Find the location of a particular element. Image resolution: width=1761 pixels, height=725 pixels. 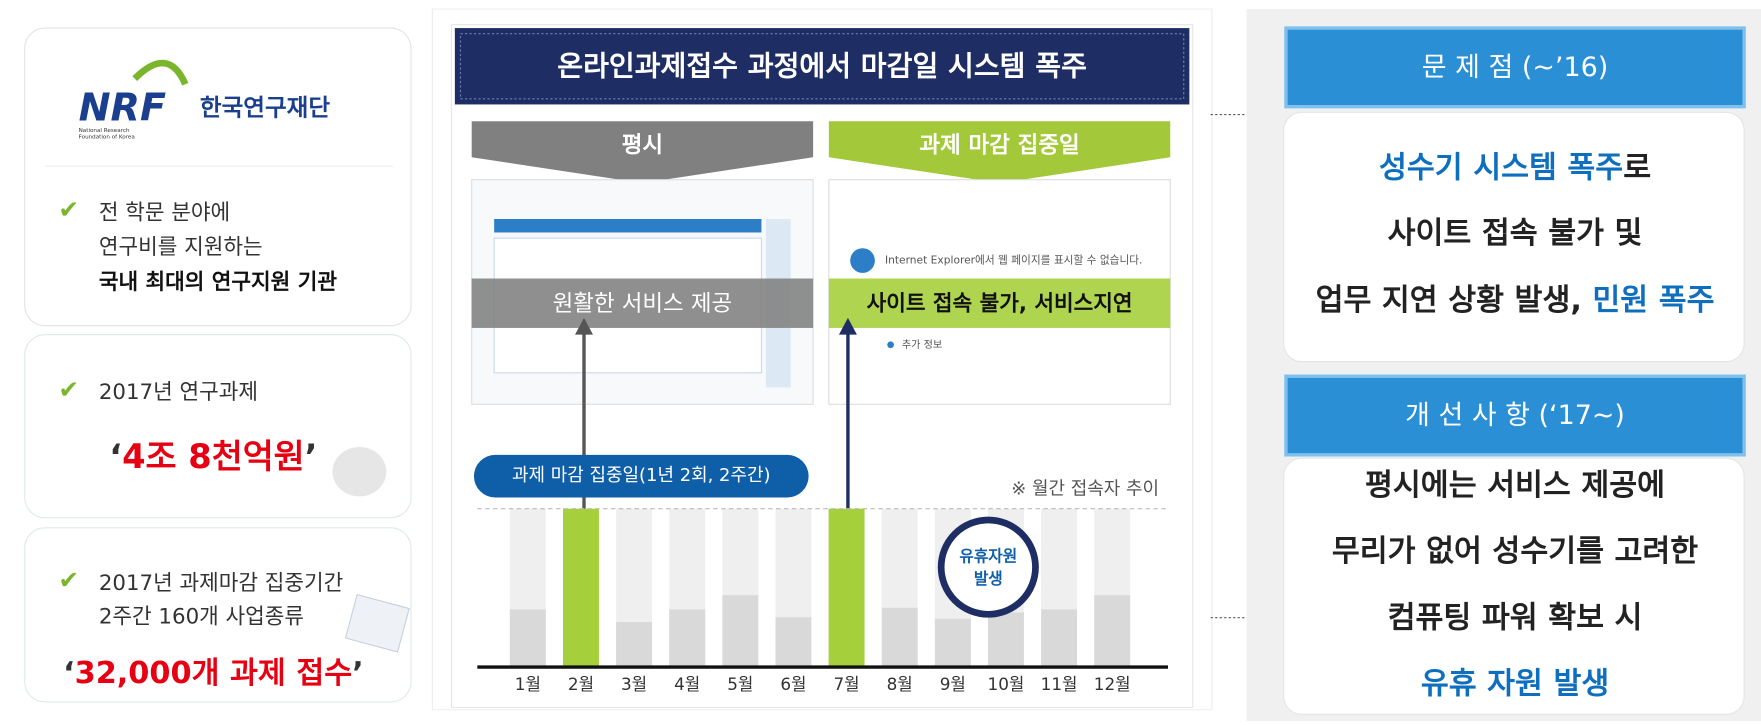

x-tick-label: 7월 is located at coordinates (846, 684).